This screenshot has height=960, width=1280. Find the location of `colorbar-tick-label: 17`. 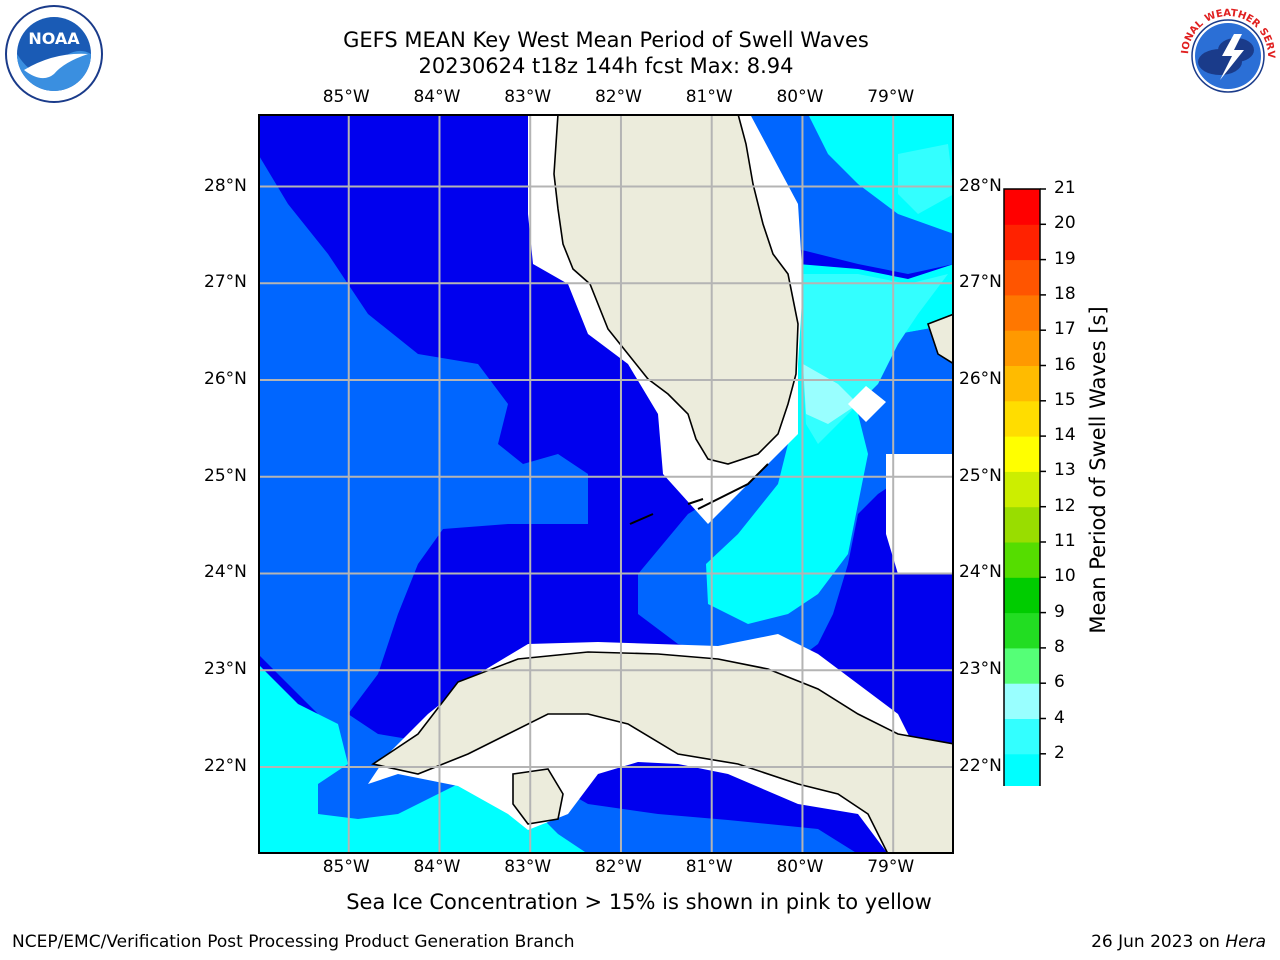

colorbar-tick-label: 17 is located at coordinates (1065, 329).